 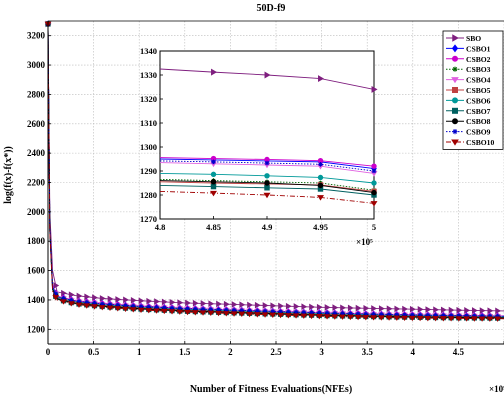 I want to click on inset-x-tick-label: 4.85, so click(x=213, y=227).